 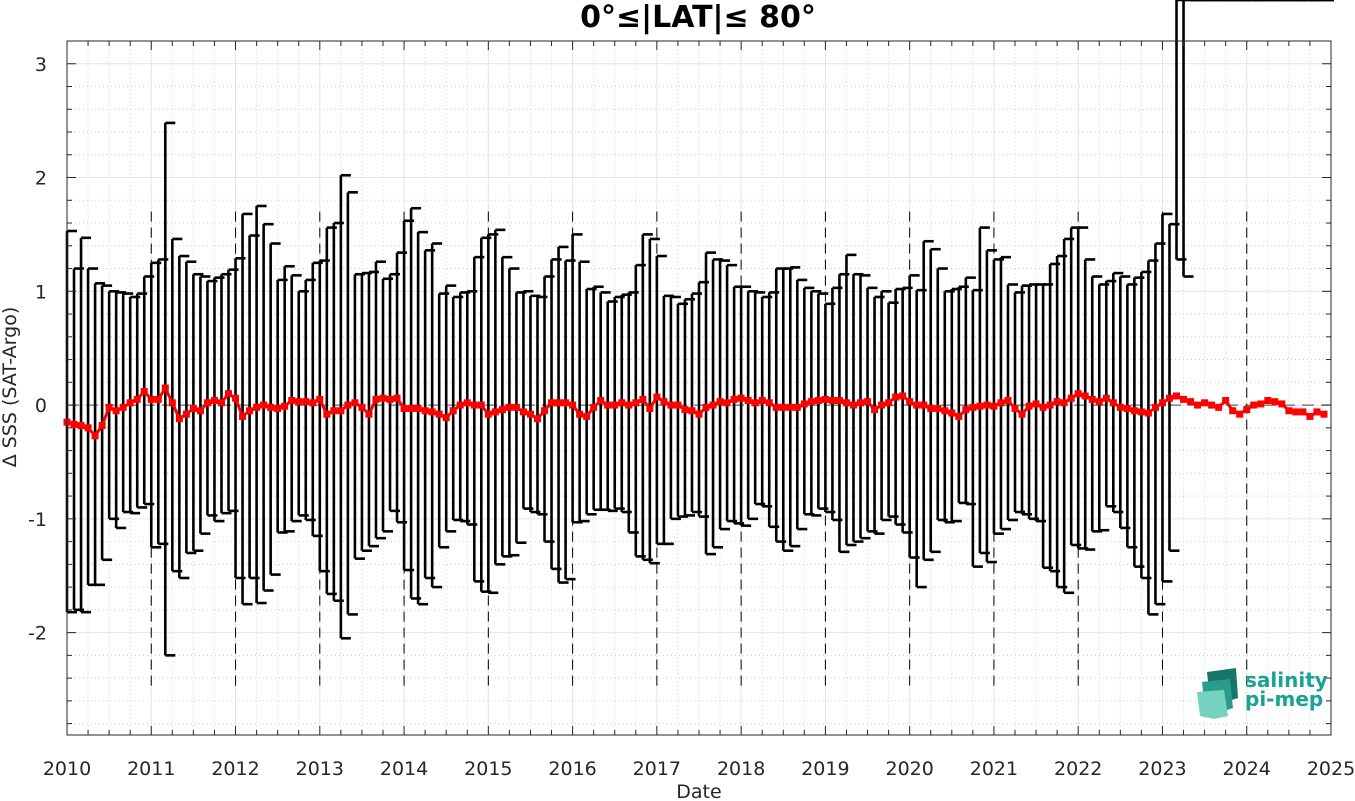 What do you see at coordinates (572, 769) in the screenshot?
I see `x-tick-label: 2016` at bounding box center [572, 769].